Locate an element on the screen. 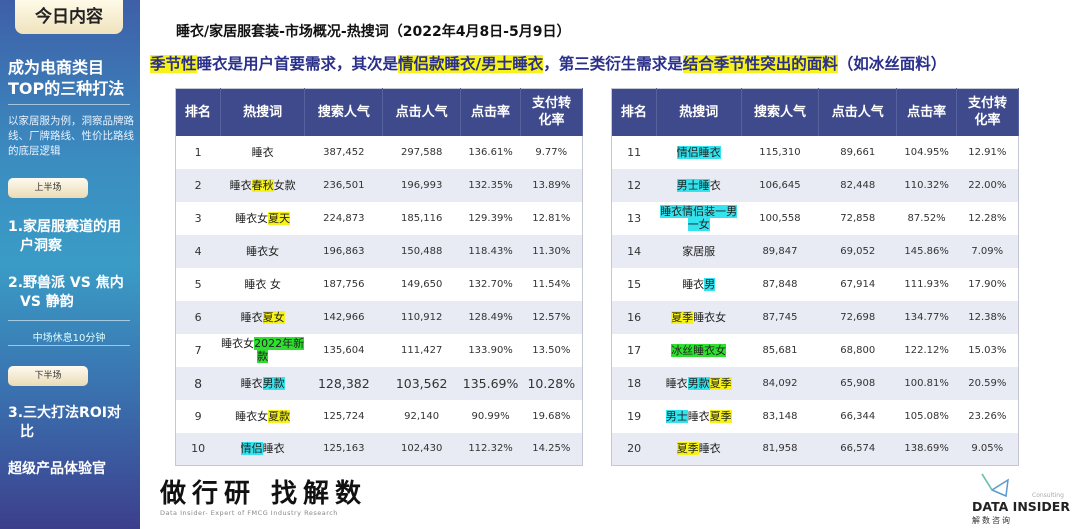 The width and height of the screenshot is (1080, 529). agenda-item-1: 1.家居服赛道的用 户洞察 is located at coordinates (73, 237).